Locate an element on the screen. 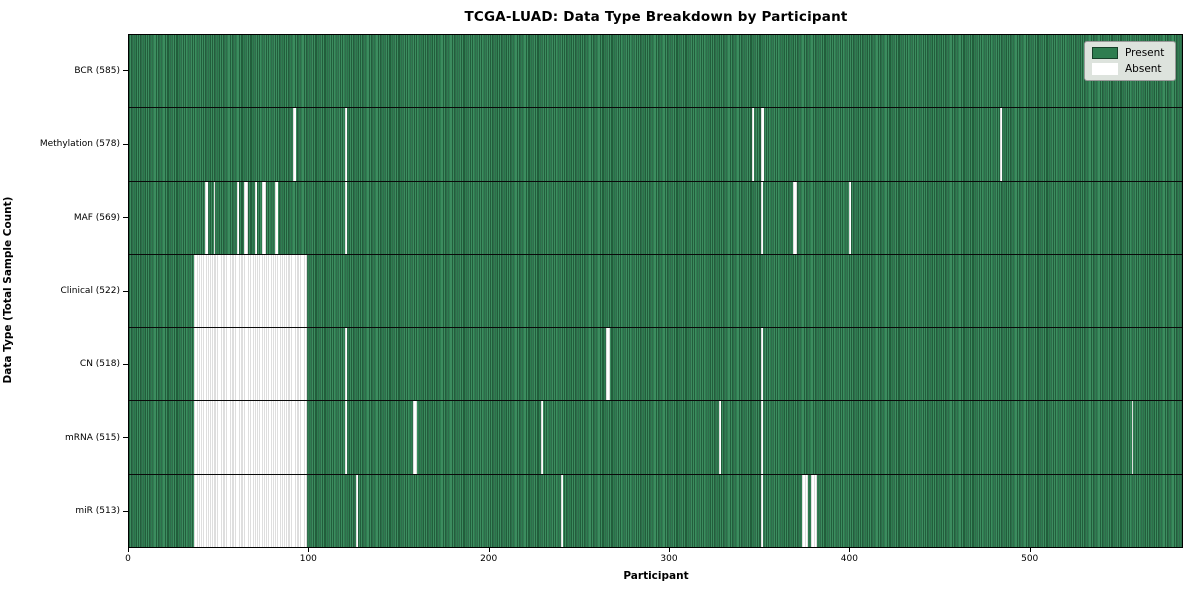 This screenshot has width=1200, height=600. legend: Present Absent is located at coordinates (1130, 61).